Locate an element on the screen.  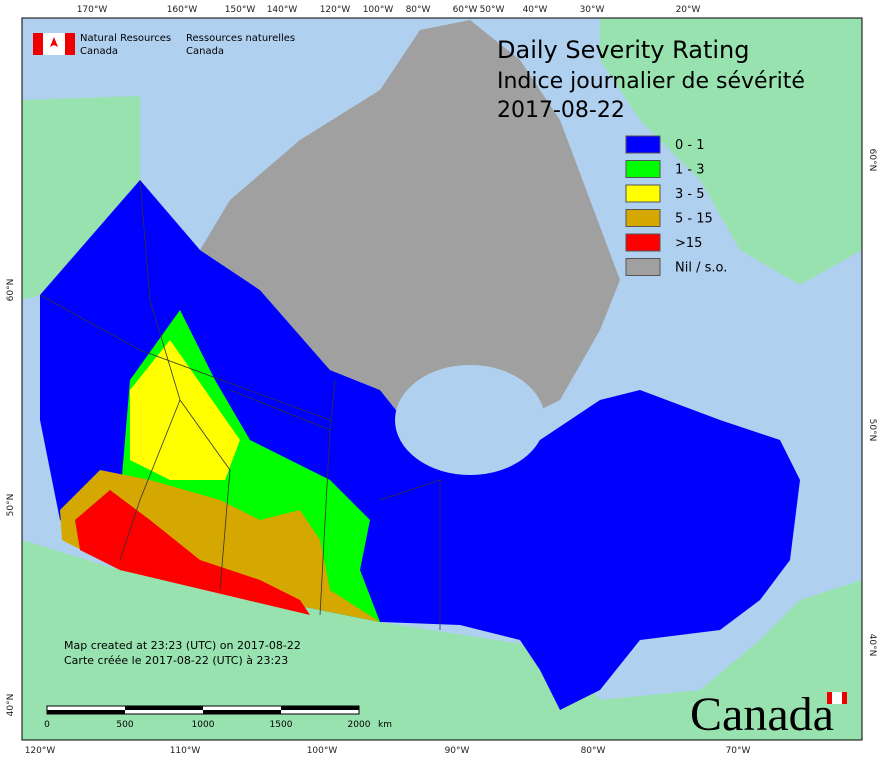
scale-label: 1500 is located at coordinates (281, 725).